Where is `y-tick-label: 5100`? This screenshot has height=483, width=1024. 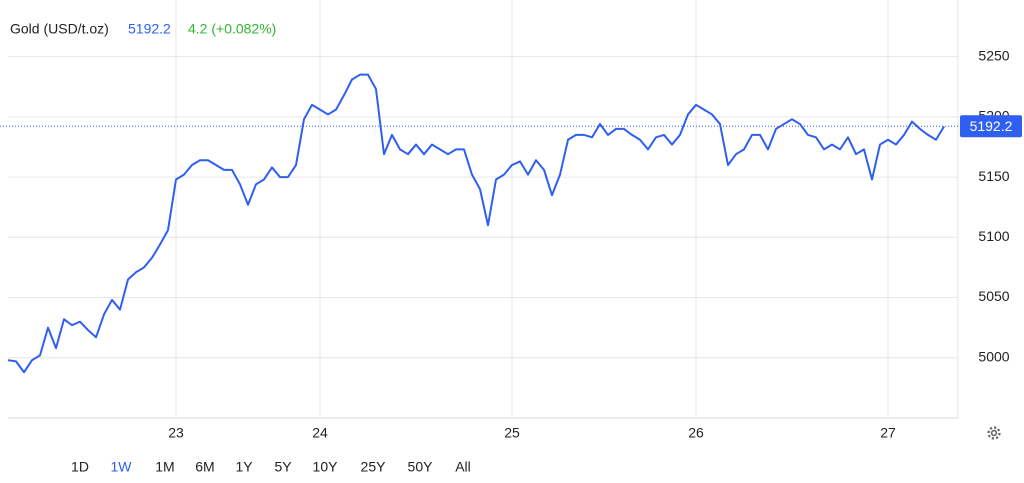
y-tick-label: 5100 is located at coordinates (993, 236).